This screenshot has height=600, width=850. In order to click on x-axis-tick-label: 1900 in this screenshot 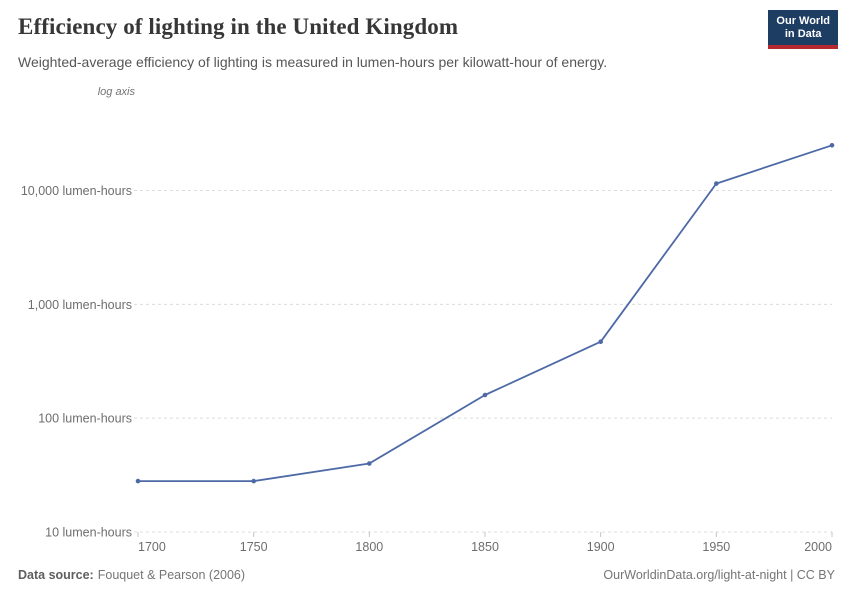, I will do `click(601, 547)`.